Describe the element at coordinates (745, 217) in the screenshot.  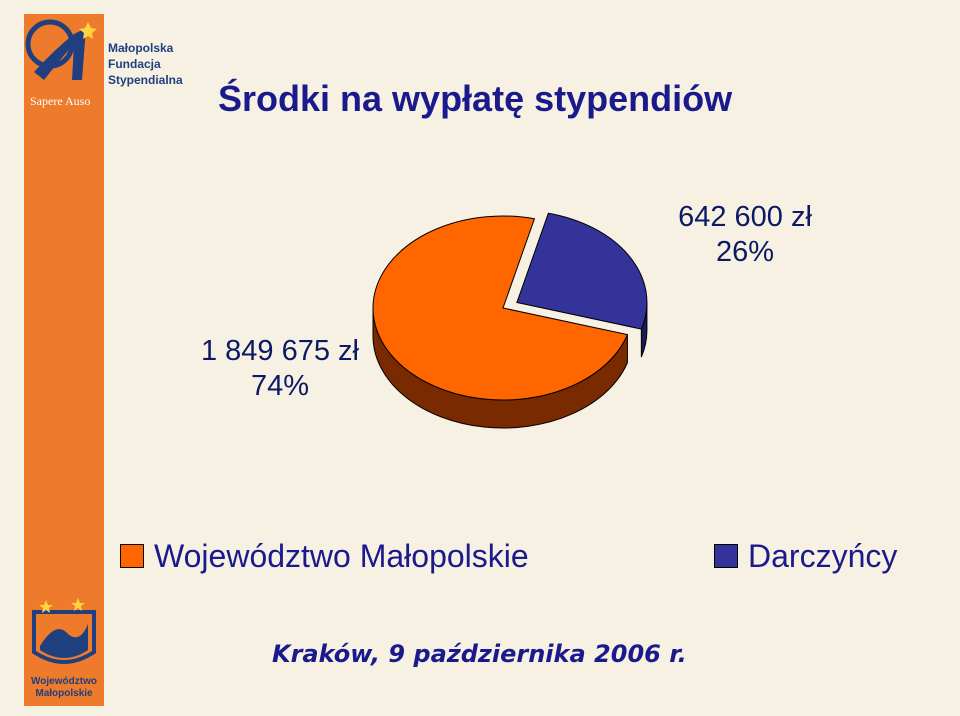
I see `data-label-darczyncy-value: 642 600 zł` at that location.